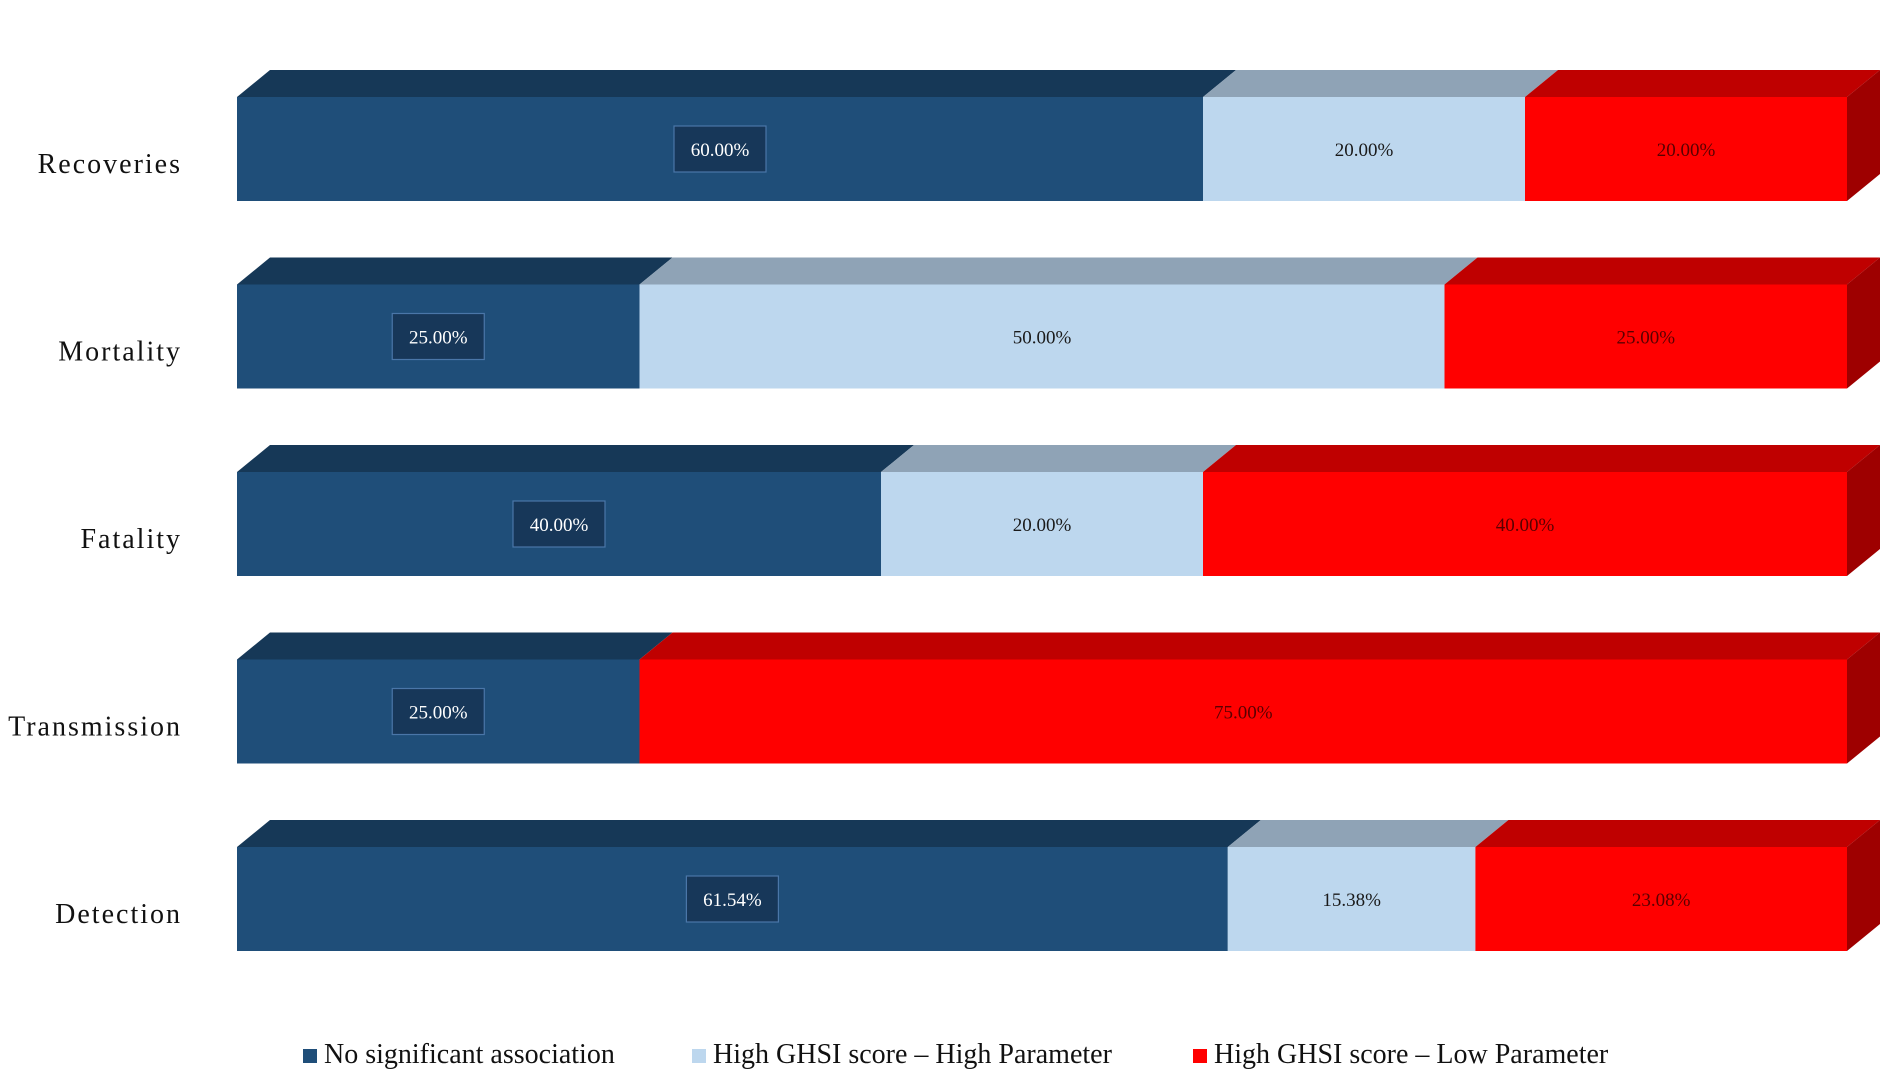 The image size is (1884, 1084). I want to click on bar-segment-fatality-high-ghsi-score-low-parameter, so click(1541, 510).